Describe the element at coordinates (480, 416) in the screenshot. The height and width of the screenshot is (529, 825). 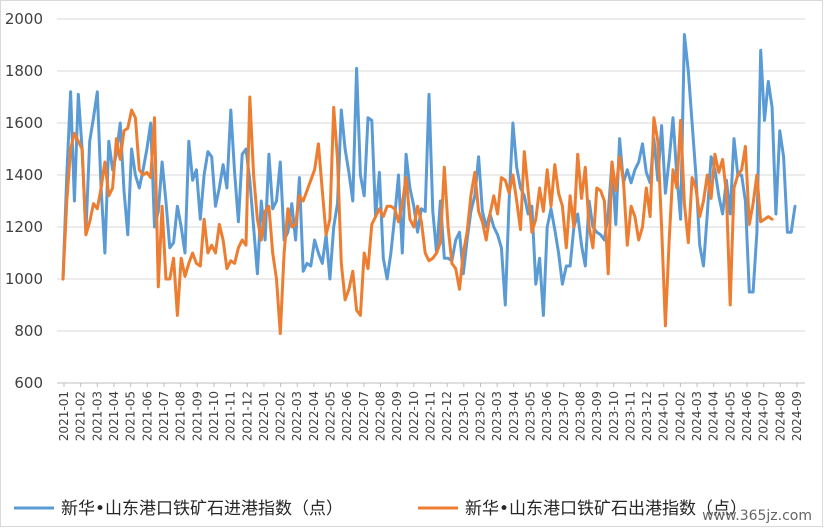
I see `x-tick-label: 2023-02` at that location.